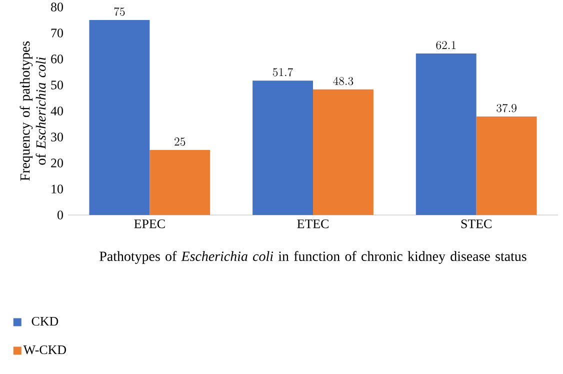  I want to click on x-tick-label: ETEC, so click(312, 224).